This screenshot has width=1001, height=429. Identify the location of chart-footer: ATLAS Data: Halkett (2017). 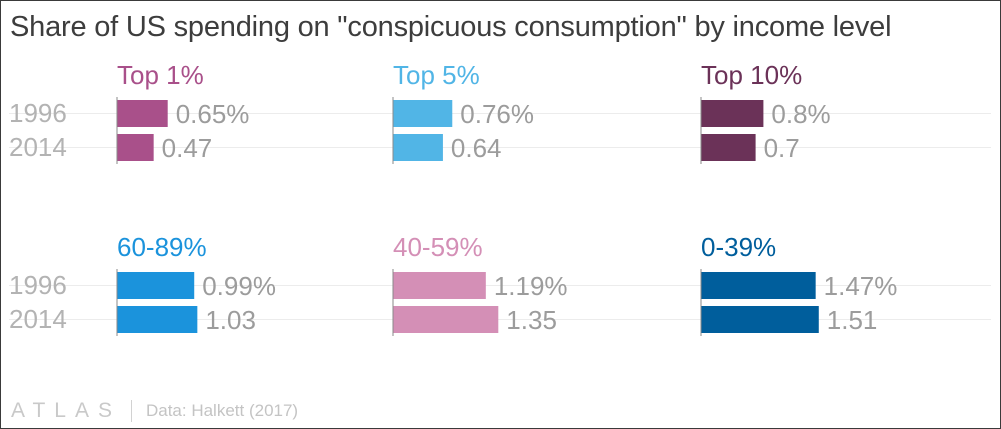
(154, 411).